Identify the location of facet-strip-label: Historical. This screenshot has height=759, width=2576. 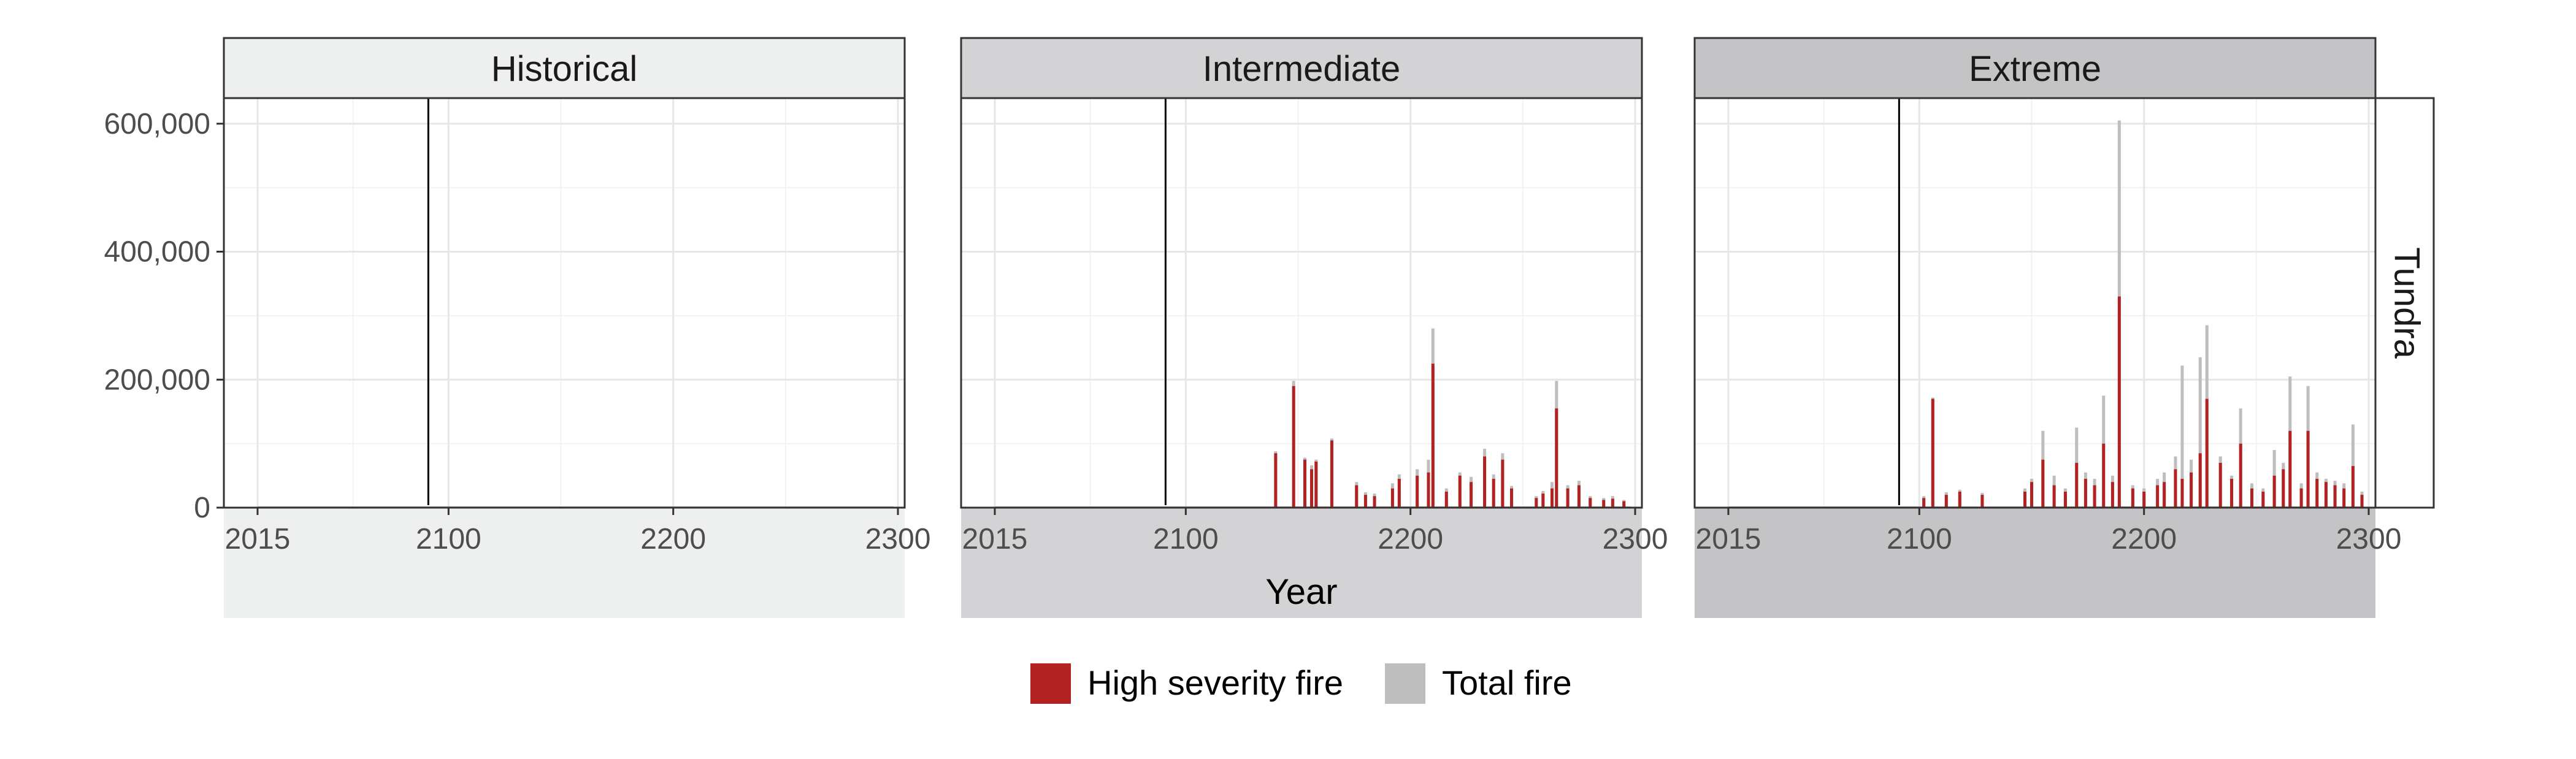
(564, 69).